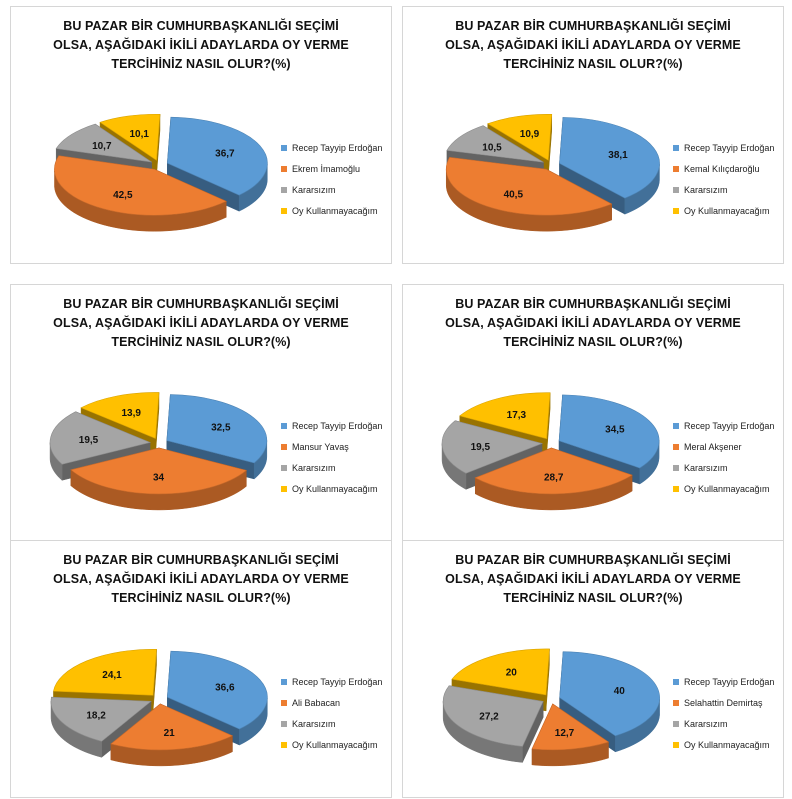 The width and height of the screenshot is (792, 799). I want to click on data-label: 10,5, so click(492, 147).